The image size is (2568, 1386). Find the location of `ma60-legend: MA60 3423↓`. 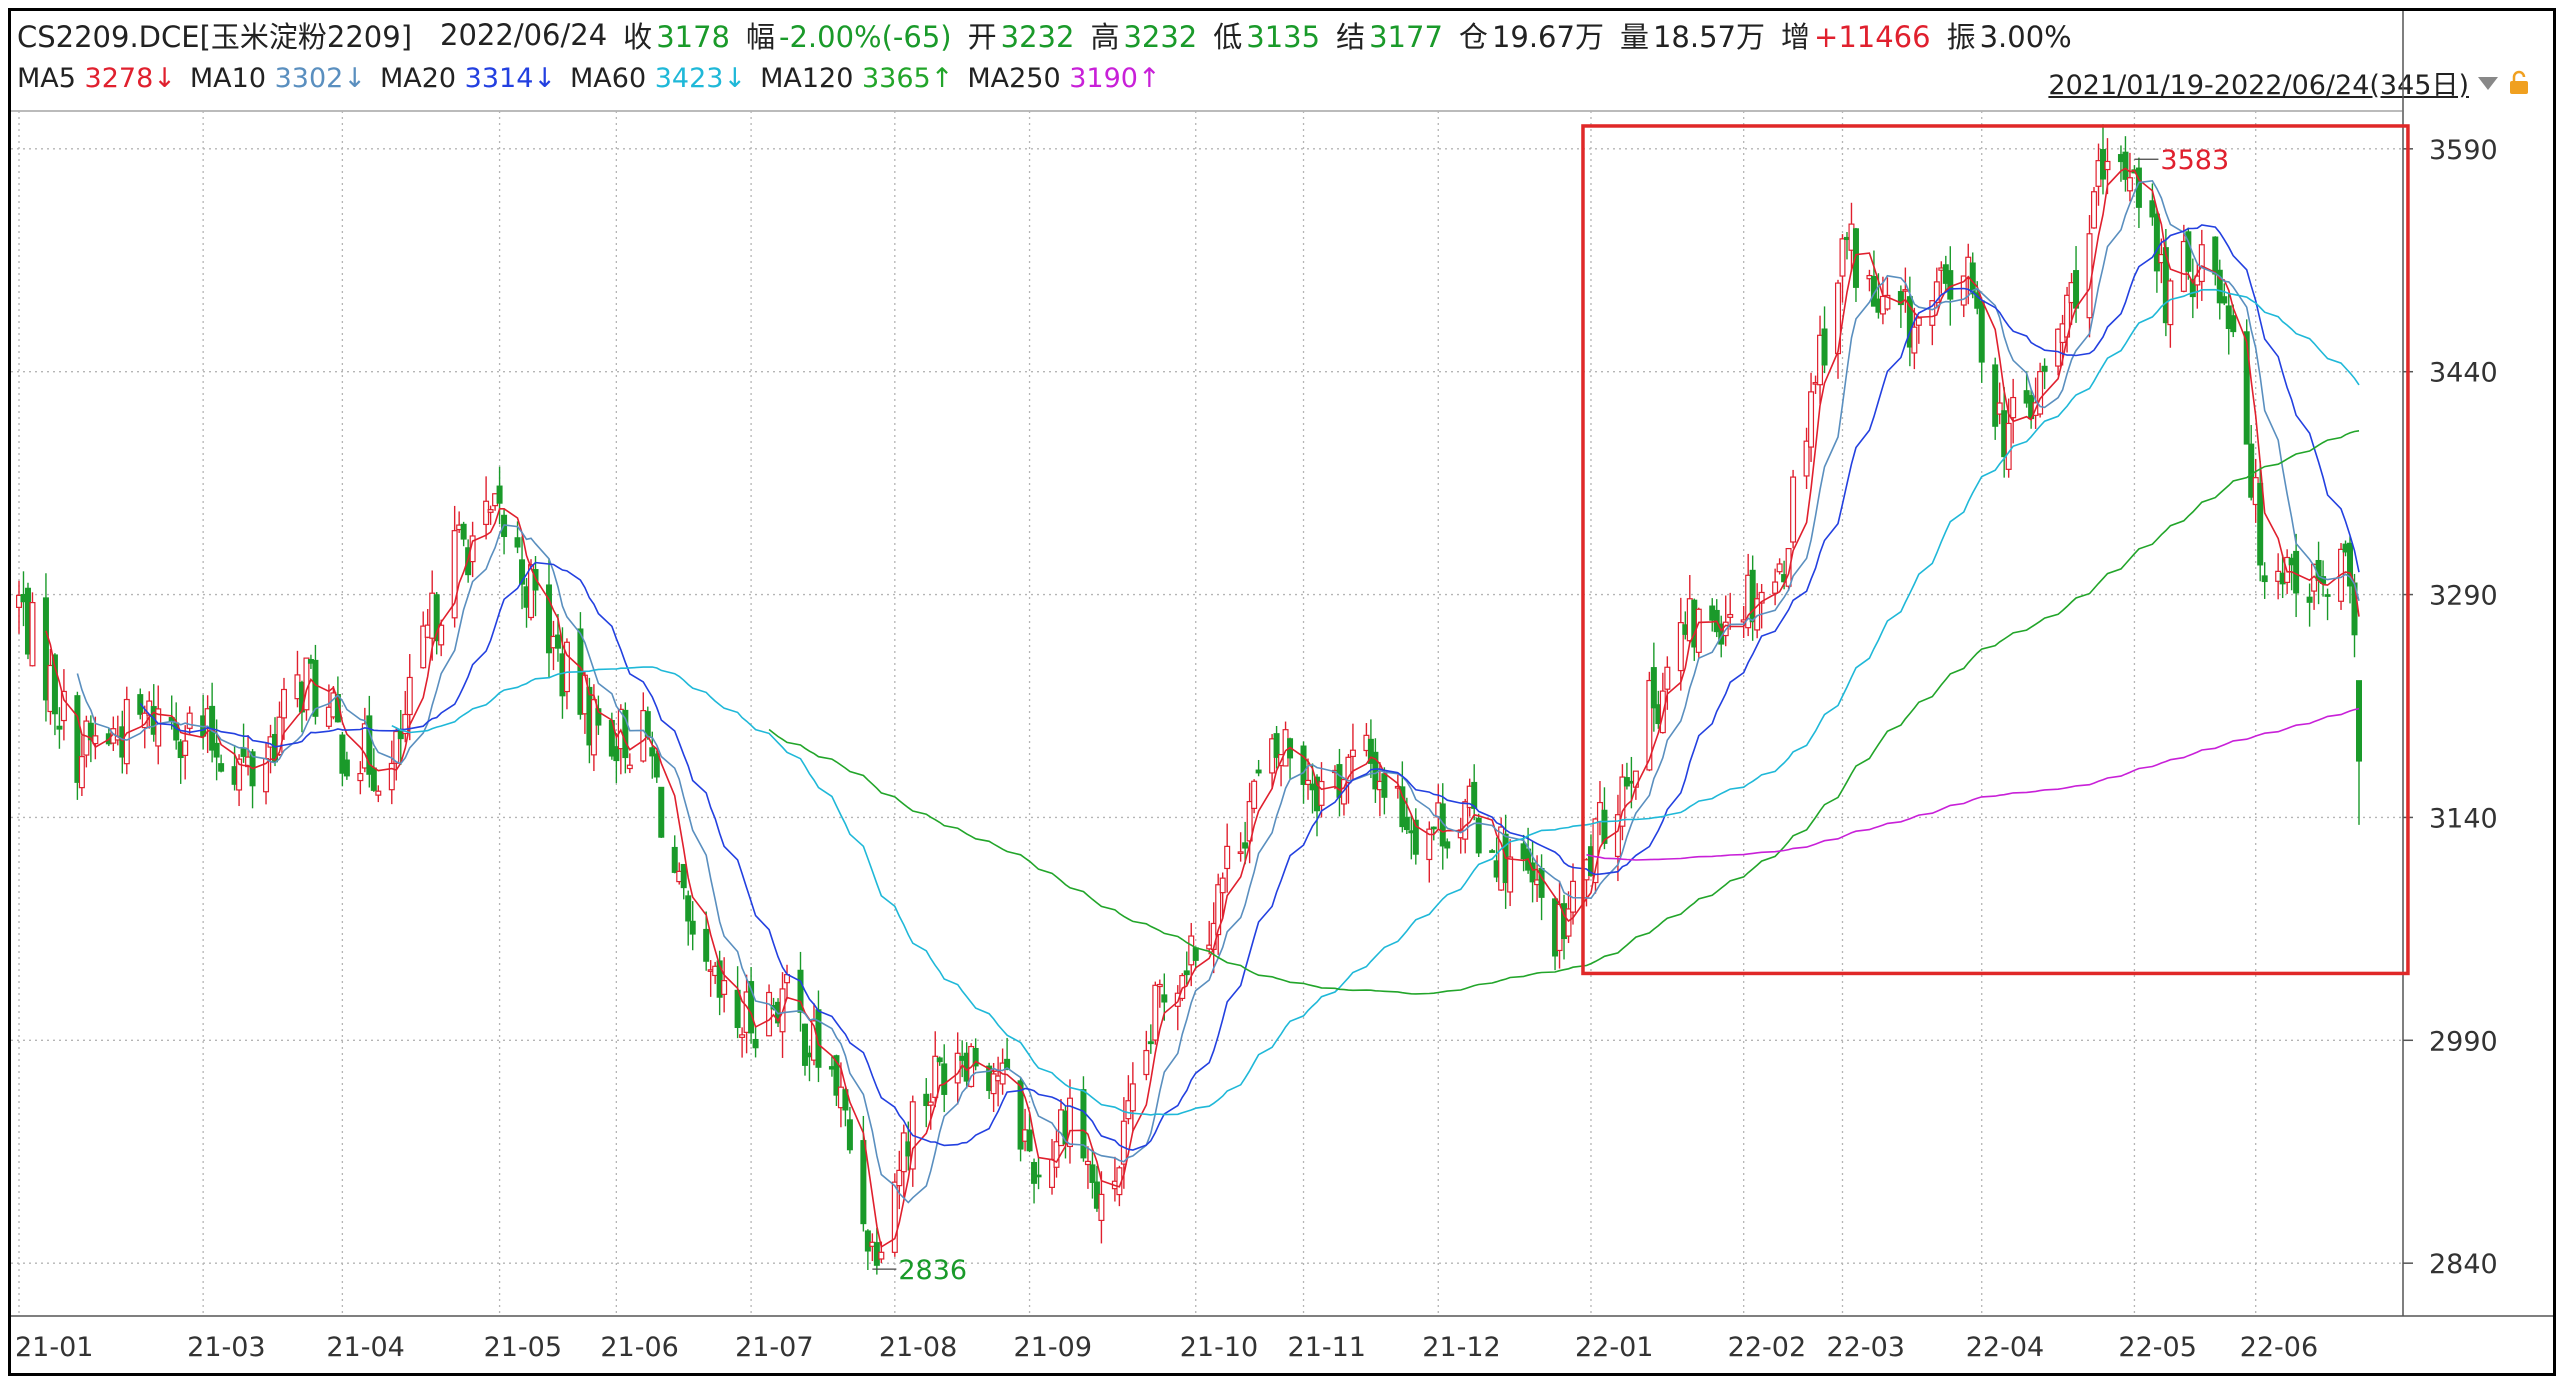

ma60-legend: MA60 3423↓ is located at coordinates (658, 78).